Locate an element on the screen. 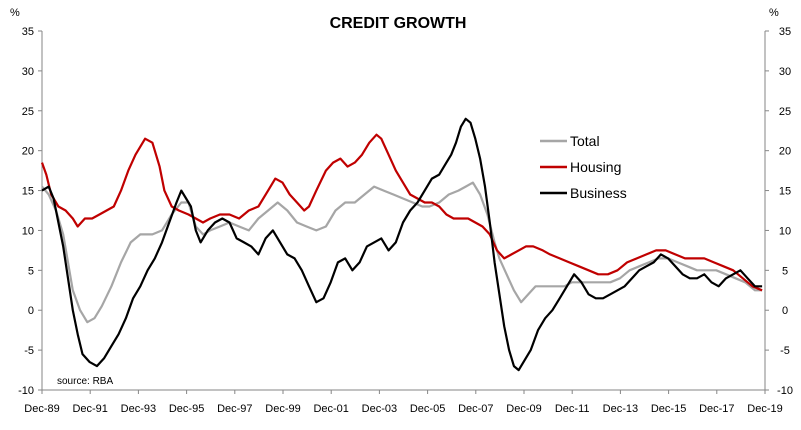 This screenshot has width=801, height=430. right-tick-label: 35 is located at coordinates (785, 32).